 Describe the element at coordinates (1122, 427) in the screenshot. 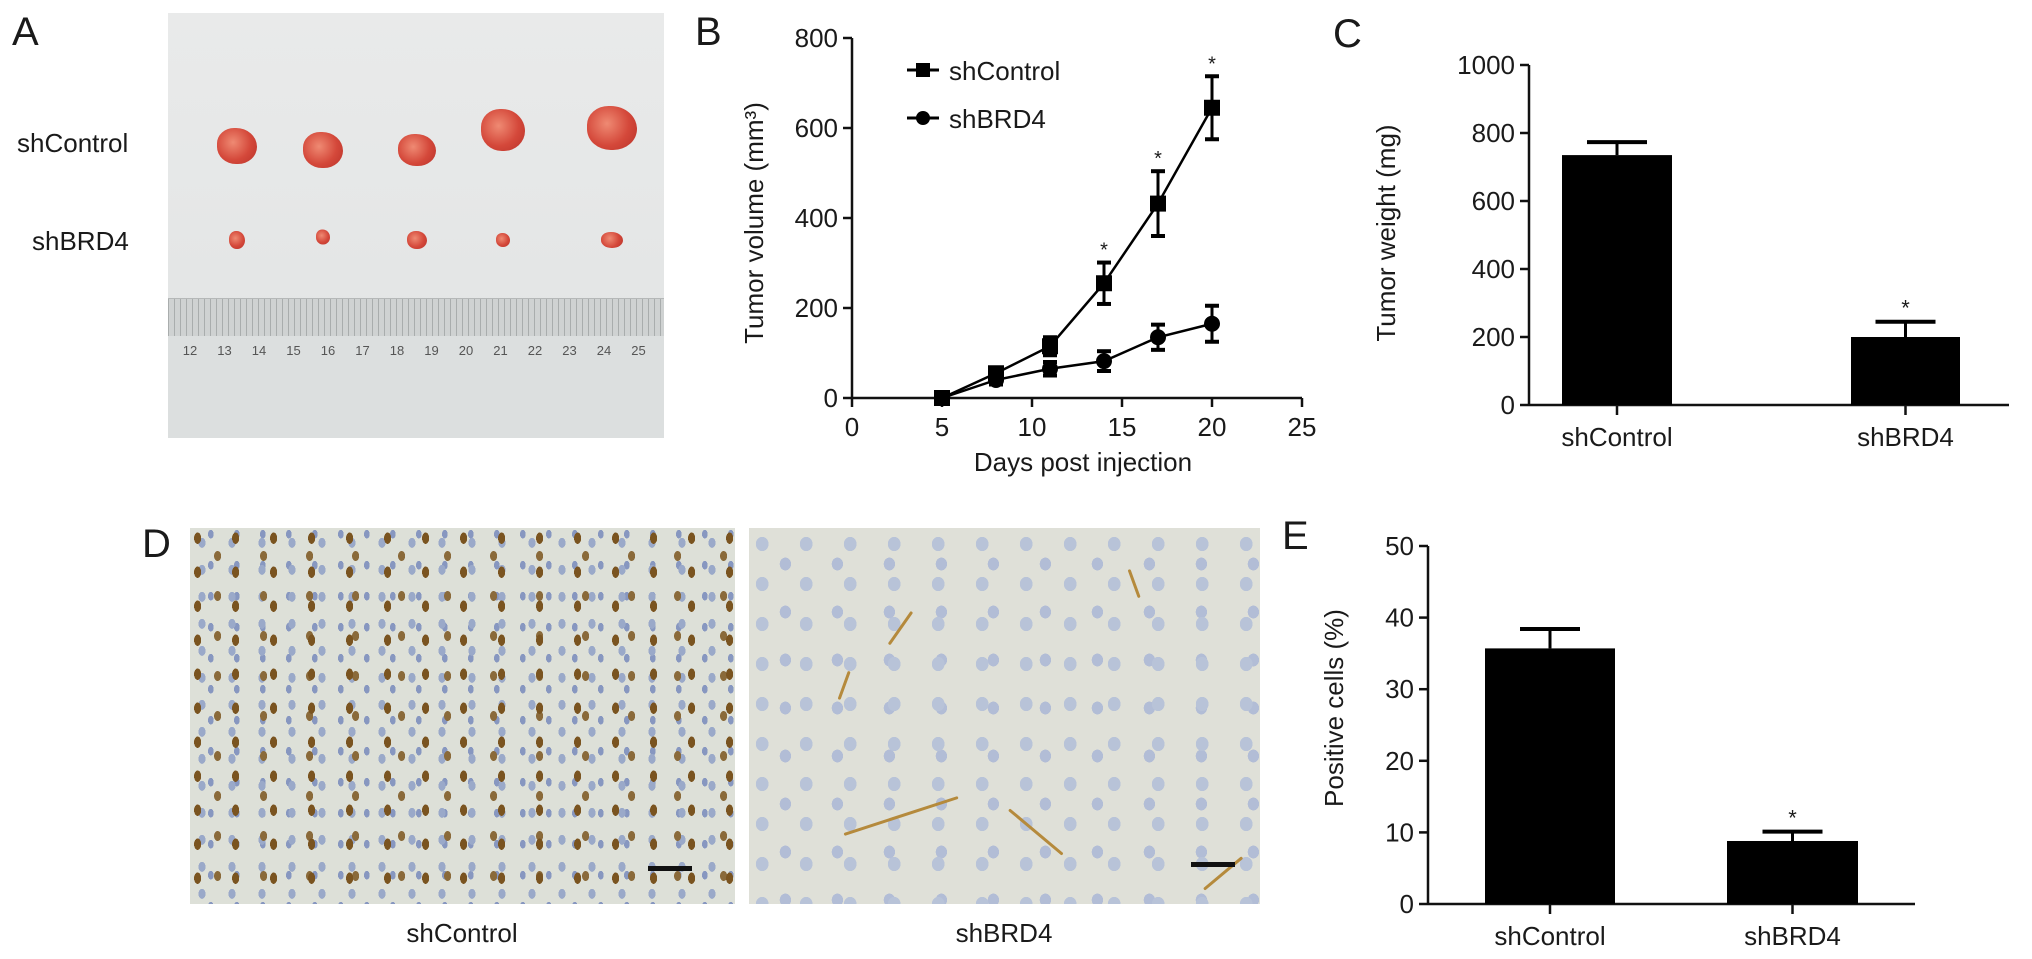

I see `x-tick-label: 15` at that location.